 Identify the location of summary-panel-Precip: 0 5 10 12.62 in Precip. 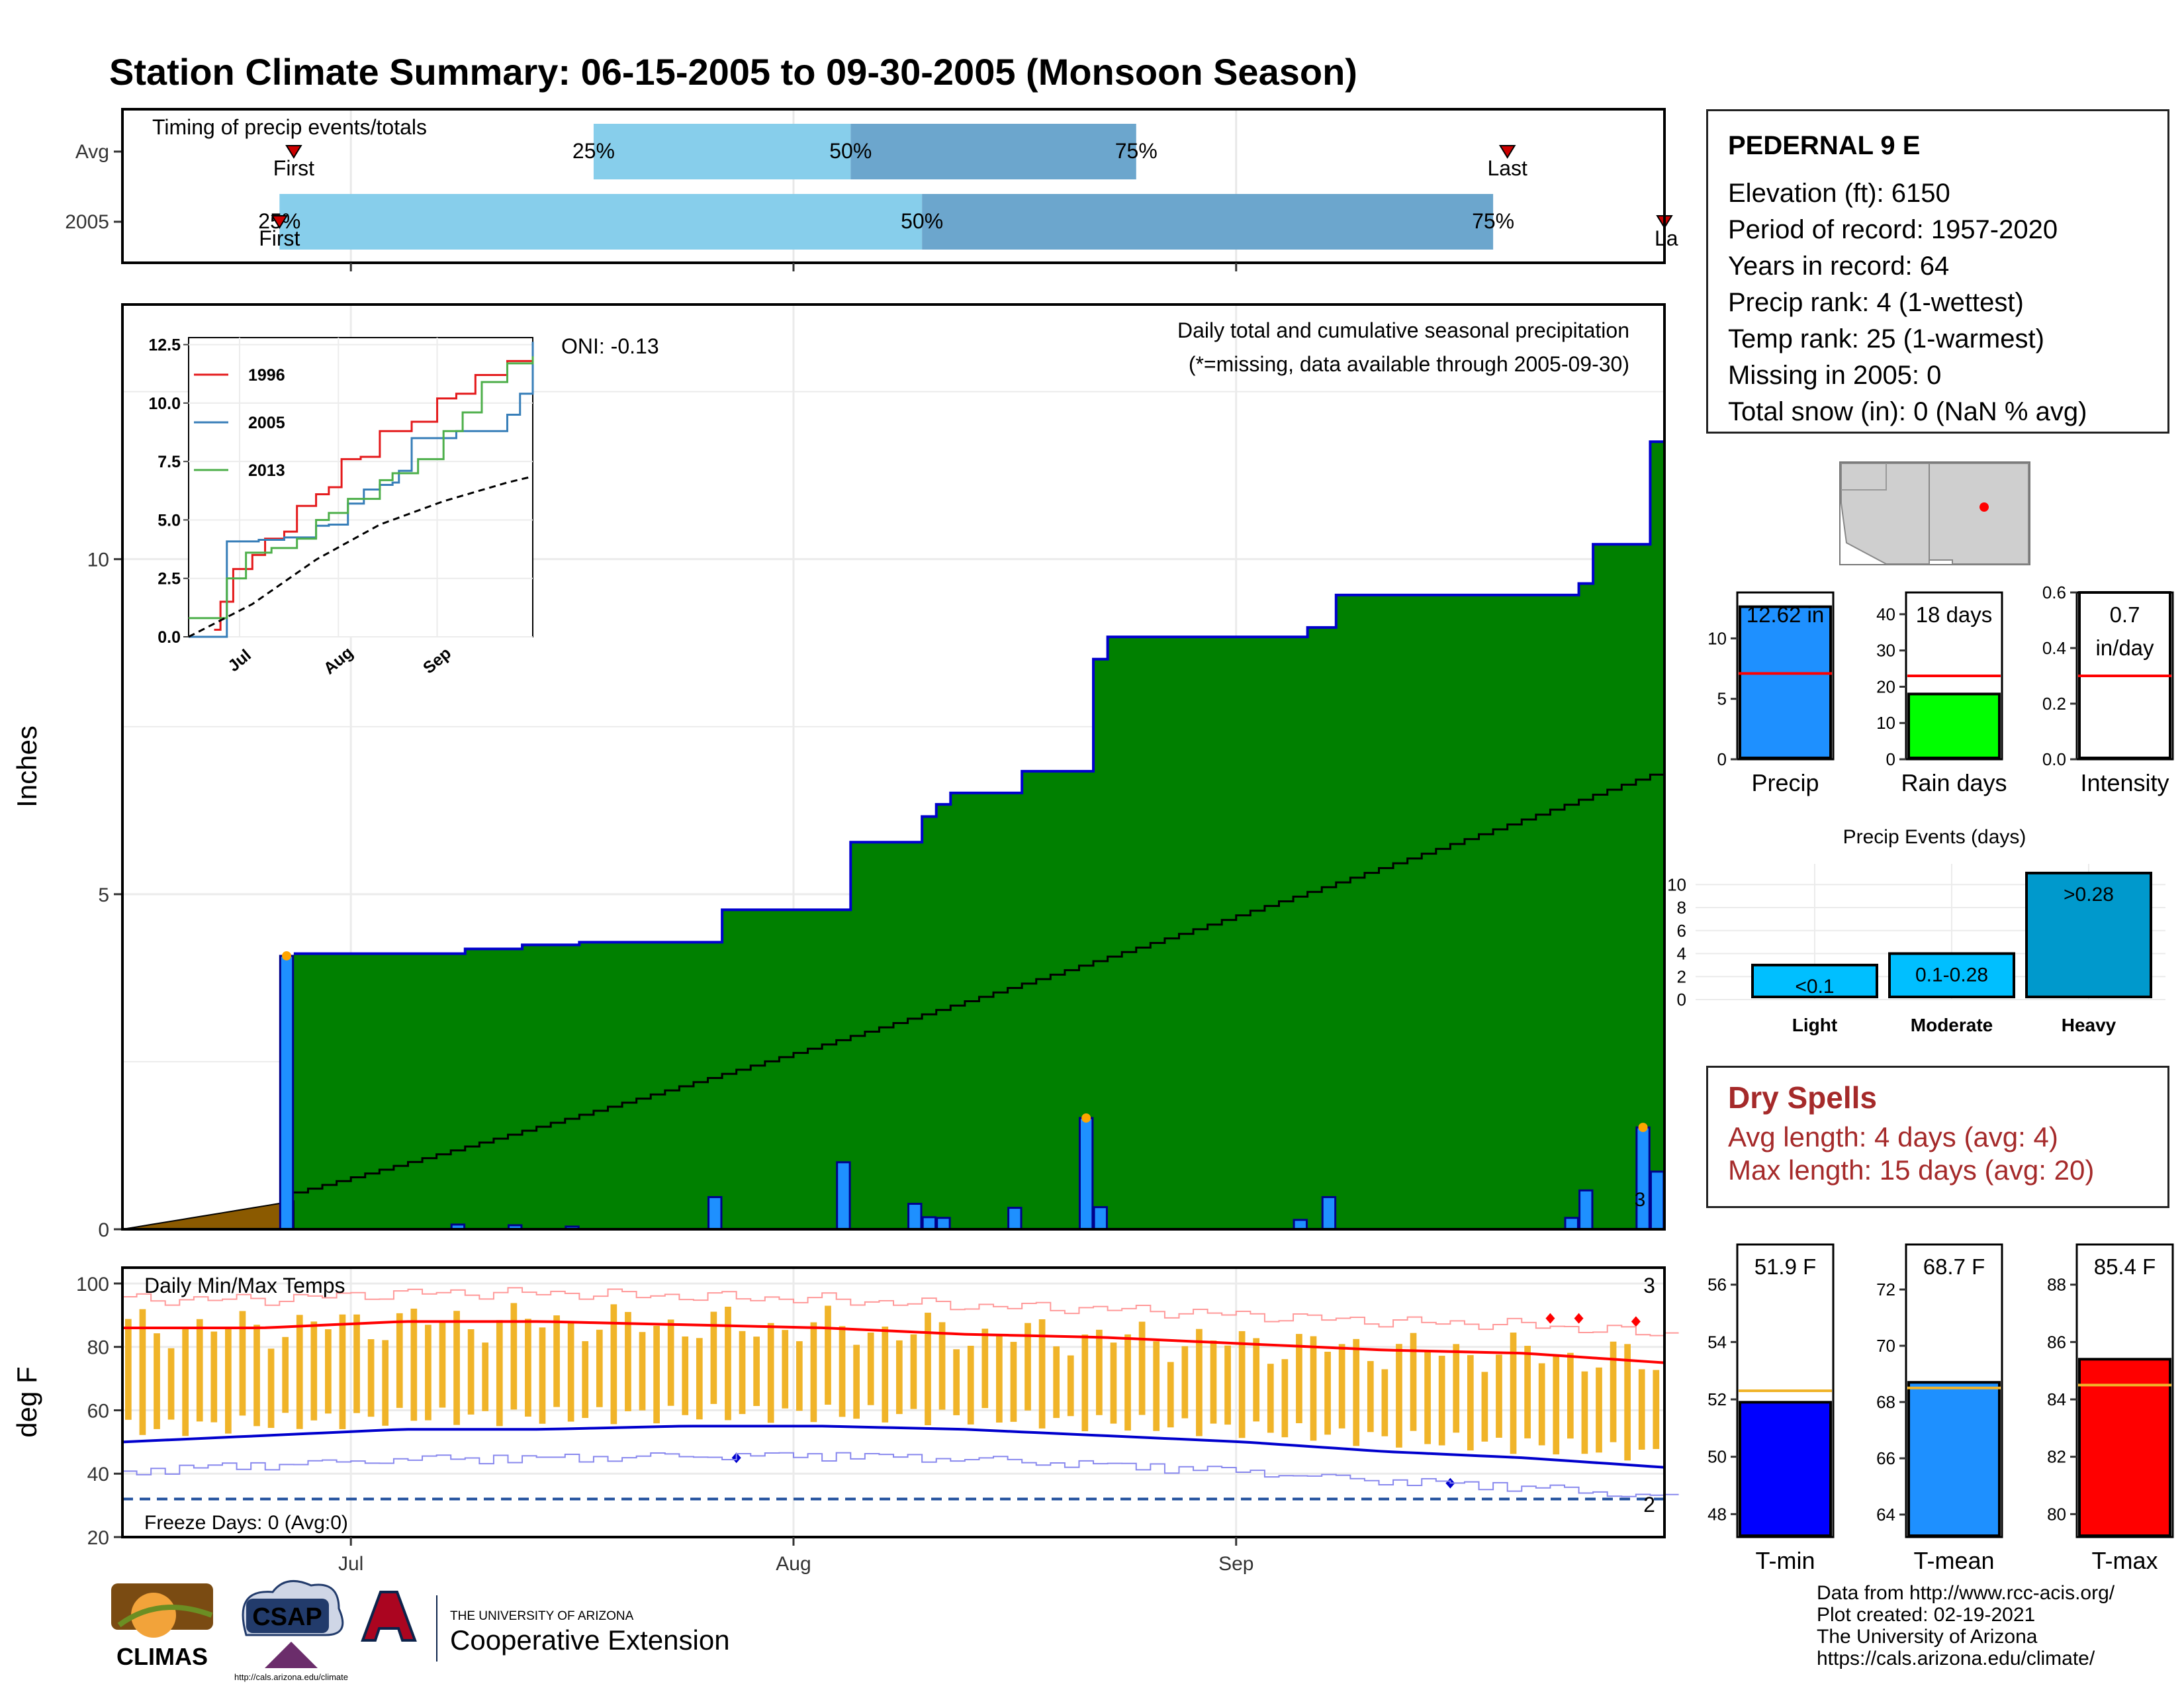
(1771, 693).